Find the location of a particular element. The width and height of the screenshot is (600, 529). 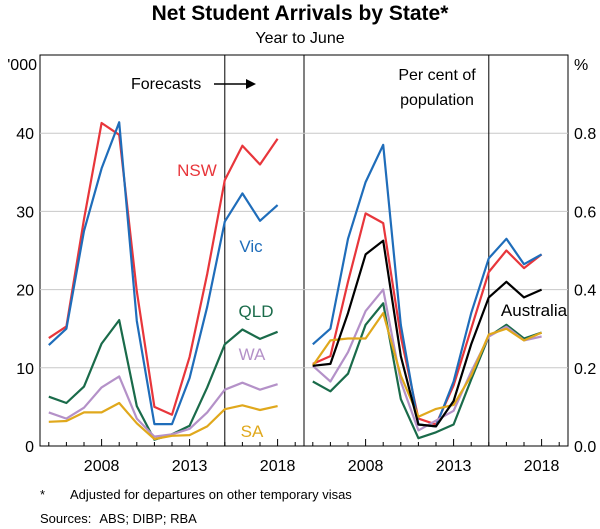

chart-title: Net Student Arrivals by State* is located at coordinates (300, 13).